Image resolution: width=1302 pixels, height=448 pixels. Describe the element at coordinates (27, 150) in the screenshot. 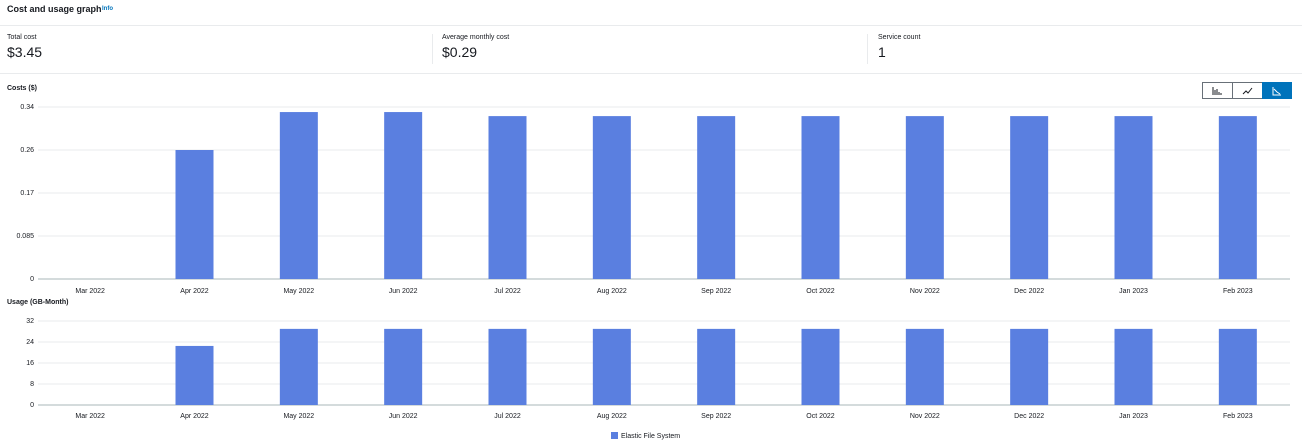

I see `y-tick-label: 0.26` at that location.